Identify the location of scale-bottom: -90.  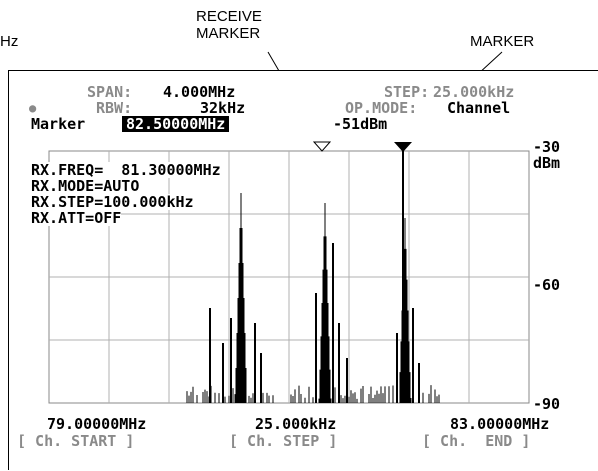
(547, 404).